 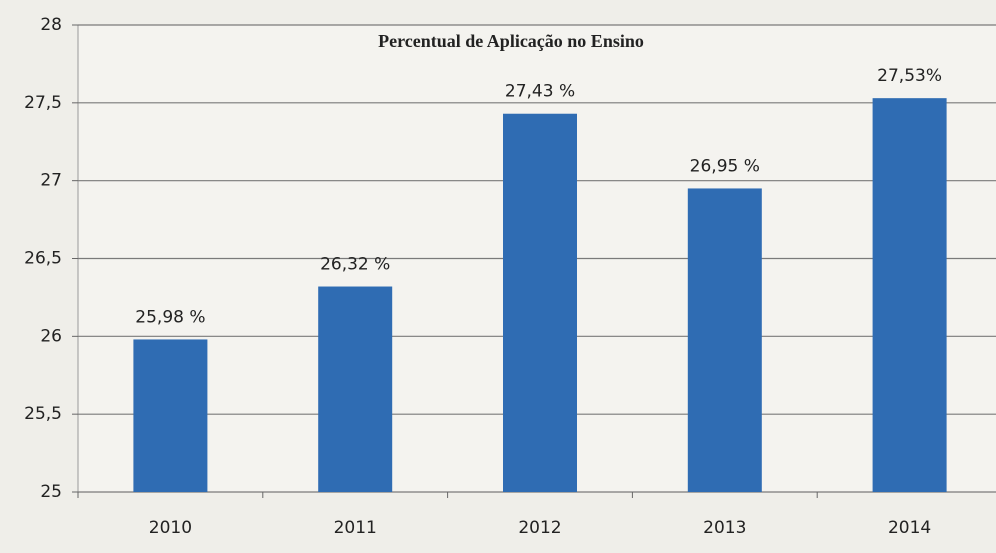 What do you see at coordinates (724, 528) in the screenshot?
I see `x-tick-label: 2013` at bounding box center [724, 528].